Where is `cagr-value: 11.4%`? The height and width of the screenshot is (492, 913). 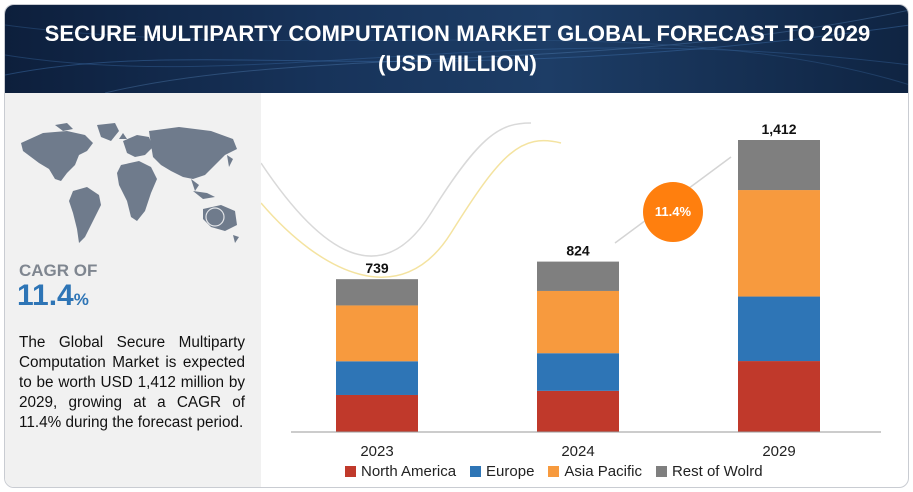
cagr-value: 11.4% is located at coordinates (53, 296).